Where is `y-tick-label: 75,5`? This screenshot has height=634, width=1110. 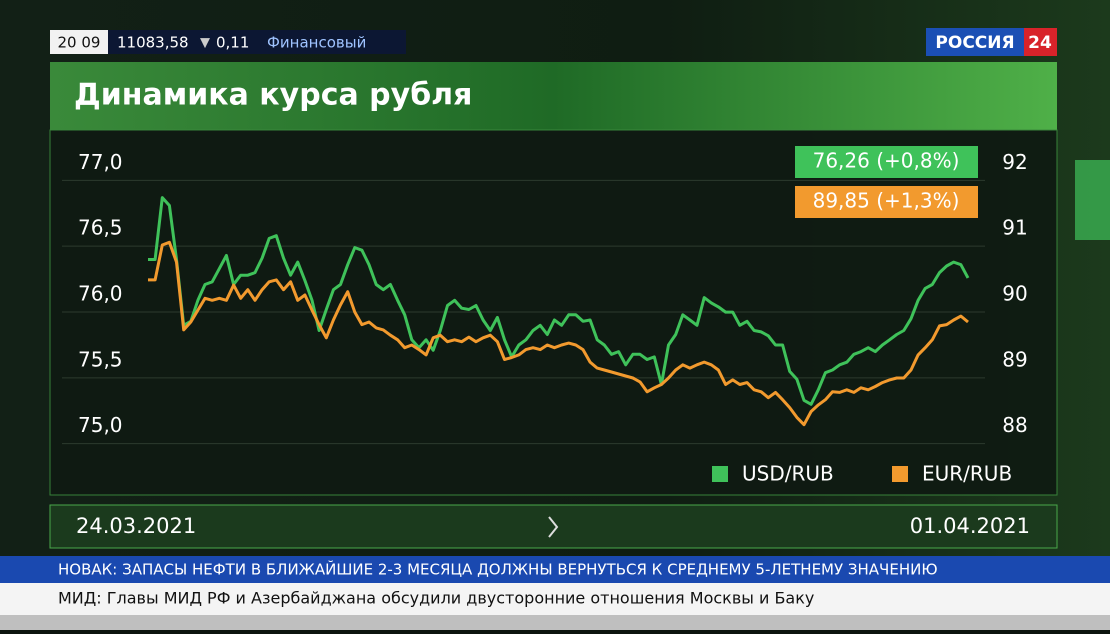 y-tick-label: 75,5 is located at coordinates (100, 359).